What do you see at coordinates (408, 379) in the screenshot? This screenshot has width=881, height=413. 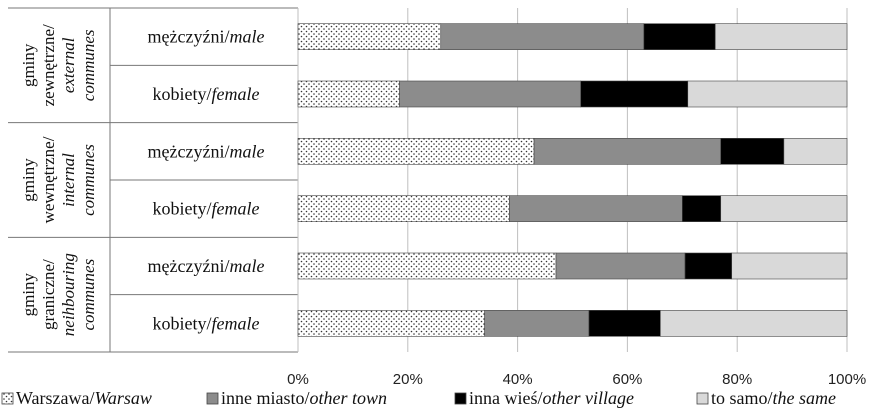 I see `x-tick-label: 20%` at bounding box center [408, 379].